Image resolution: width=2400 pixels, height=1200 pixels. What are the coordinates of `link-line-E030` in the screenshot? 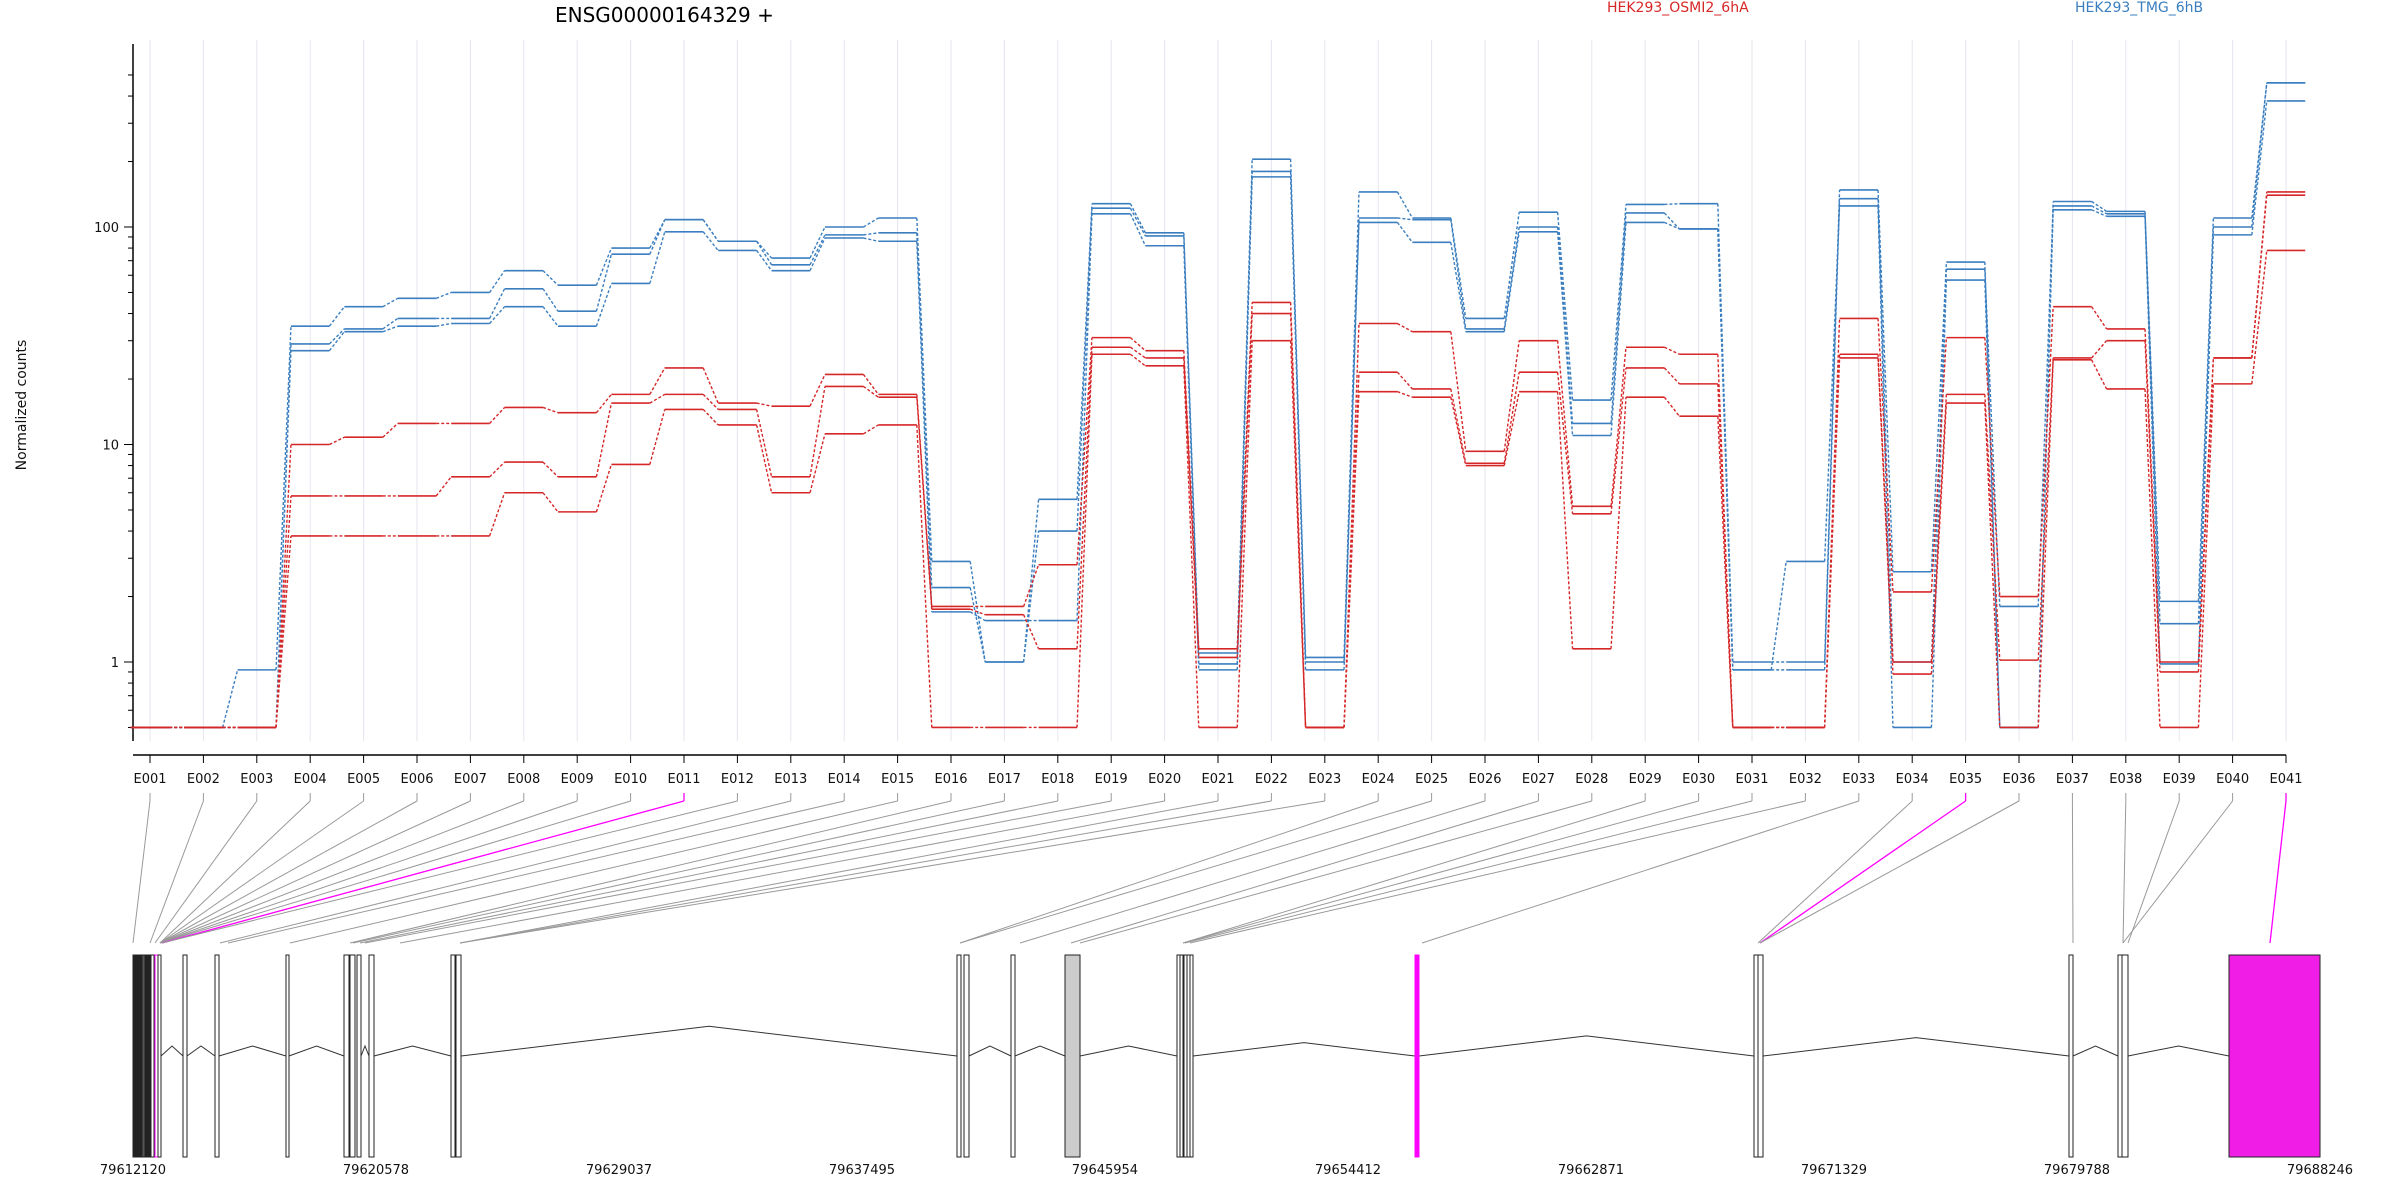 It's located at (1440, 872).